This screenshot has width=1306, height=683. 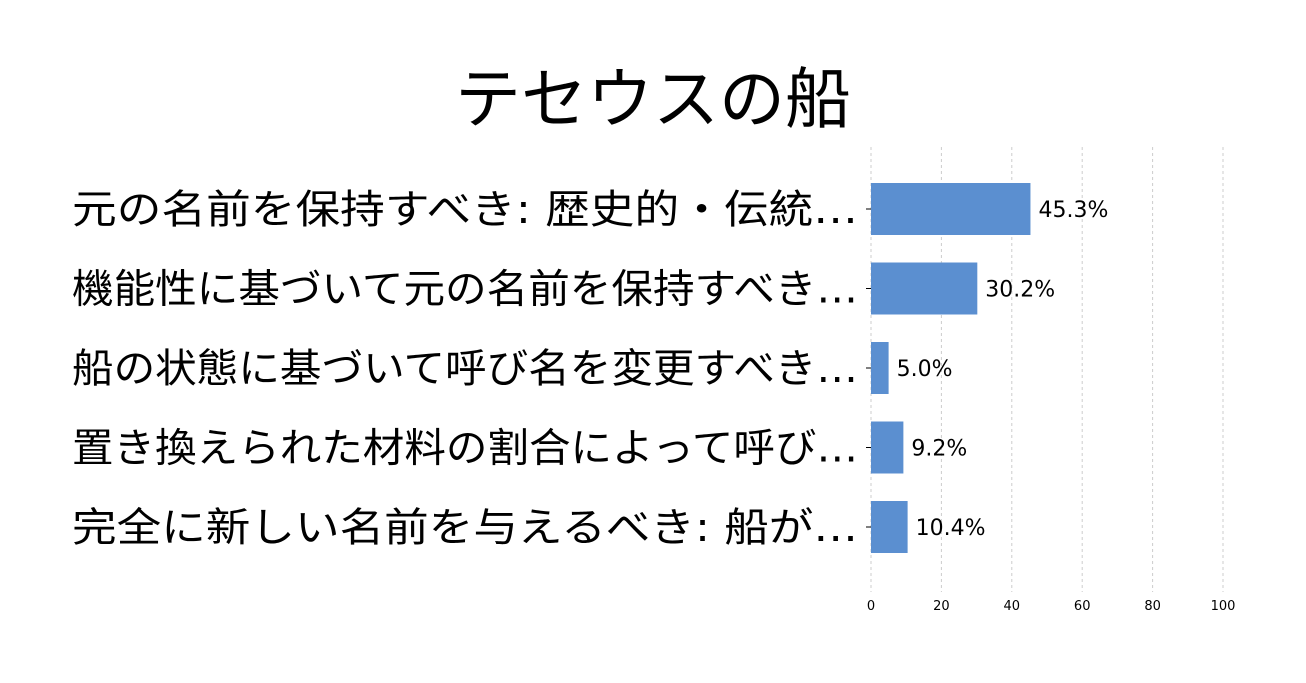 What do you see at coordinates (1073, 210) in the screenshot?
I see `bar-value-label: 45.3%` at bounding box center [1073, 210].